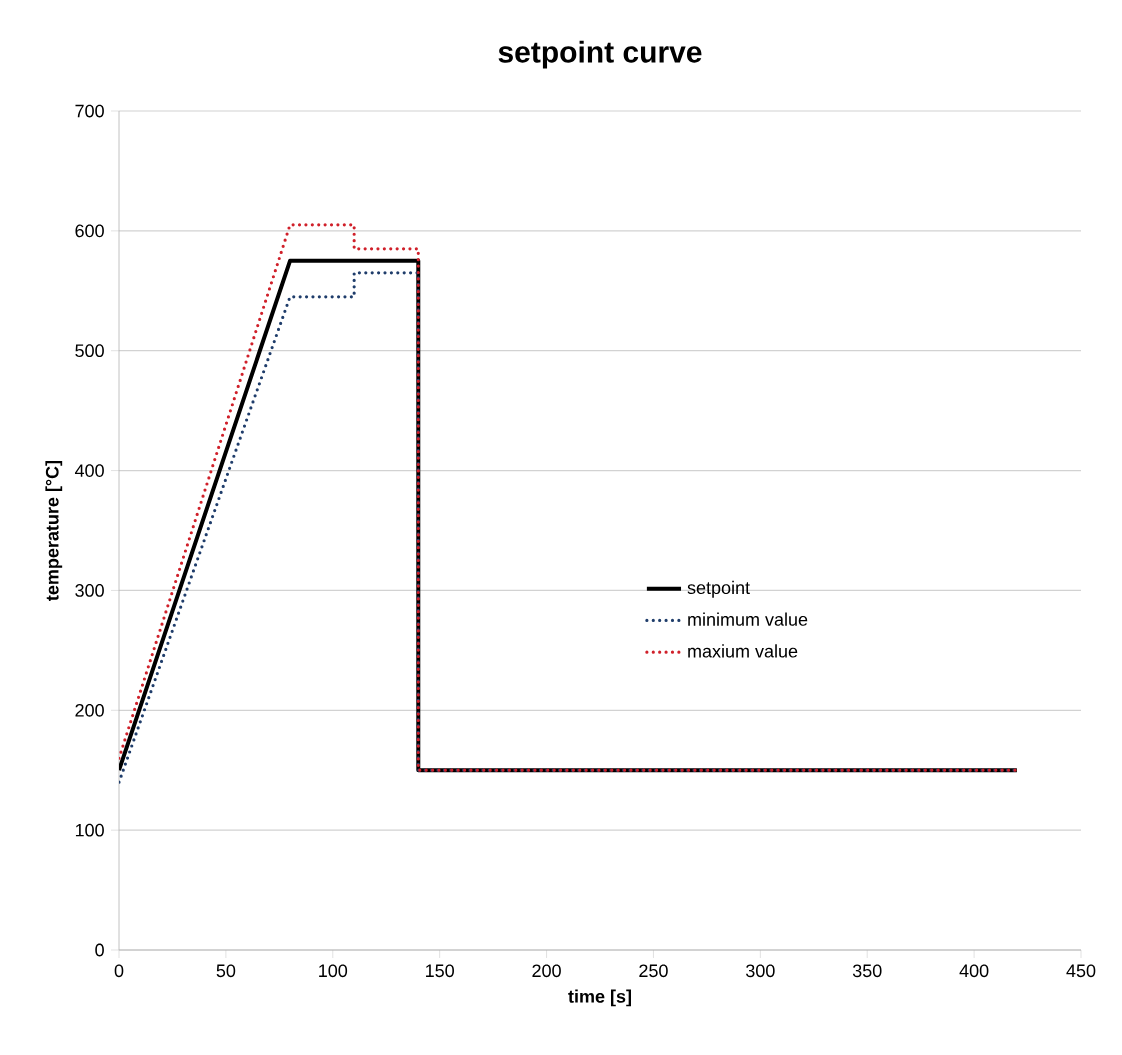  What do you see at coordinates (99, 950) in the screenshot?
I see `y-tick-label: 0` at bounding box center [99, 950].